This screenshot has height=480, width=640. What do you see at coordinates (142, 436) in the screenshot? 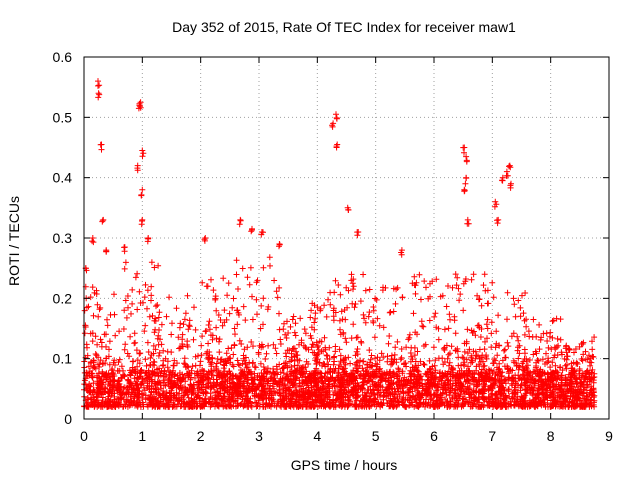
I see `x-tick-label: 1` at bounding box center [142, 436].